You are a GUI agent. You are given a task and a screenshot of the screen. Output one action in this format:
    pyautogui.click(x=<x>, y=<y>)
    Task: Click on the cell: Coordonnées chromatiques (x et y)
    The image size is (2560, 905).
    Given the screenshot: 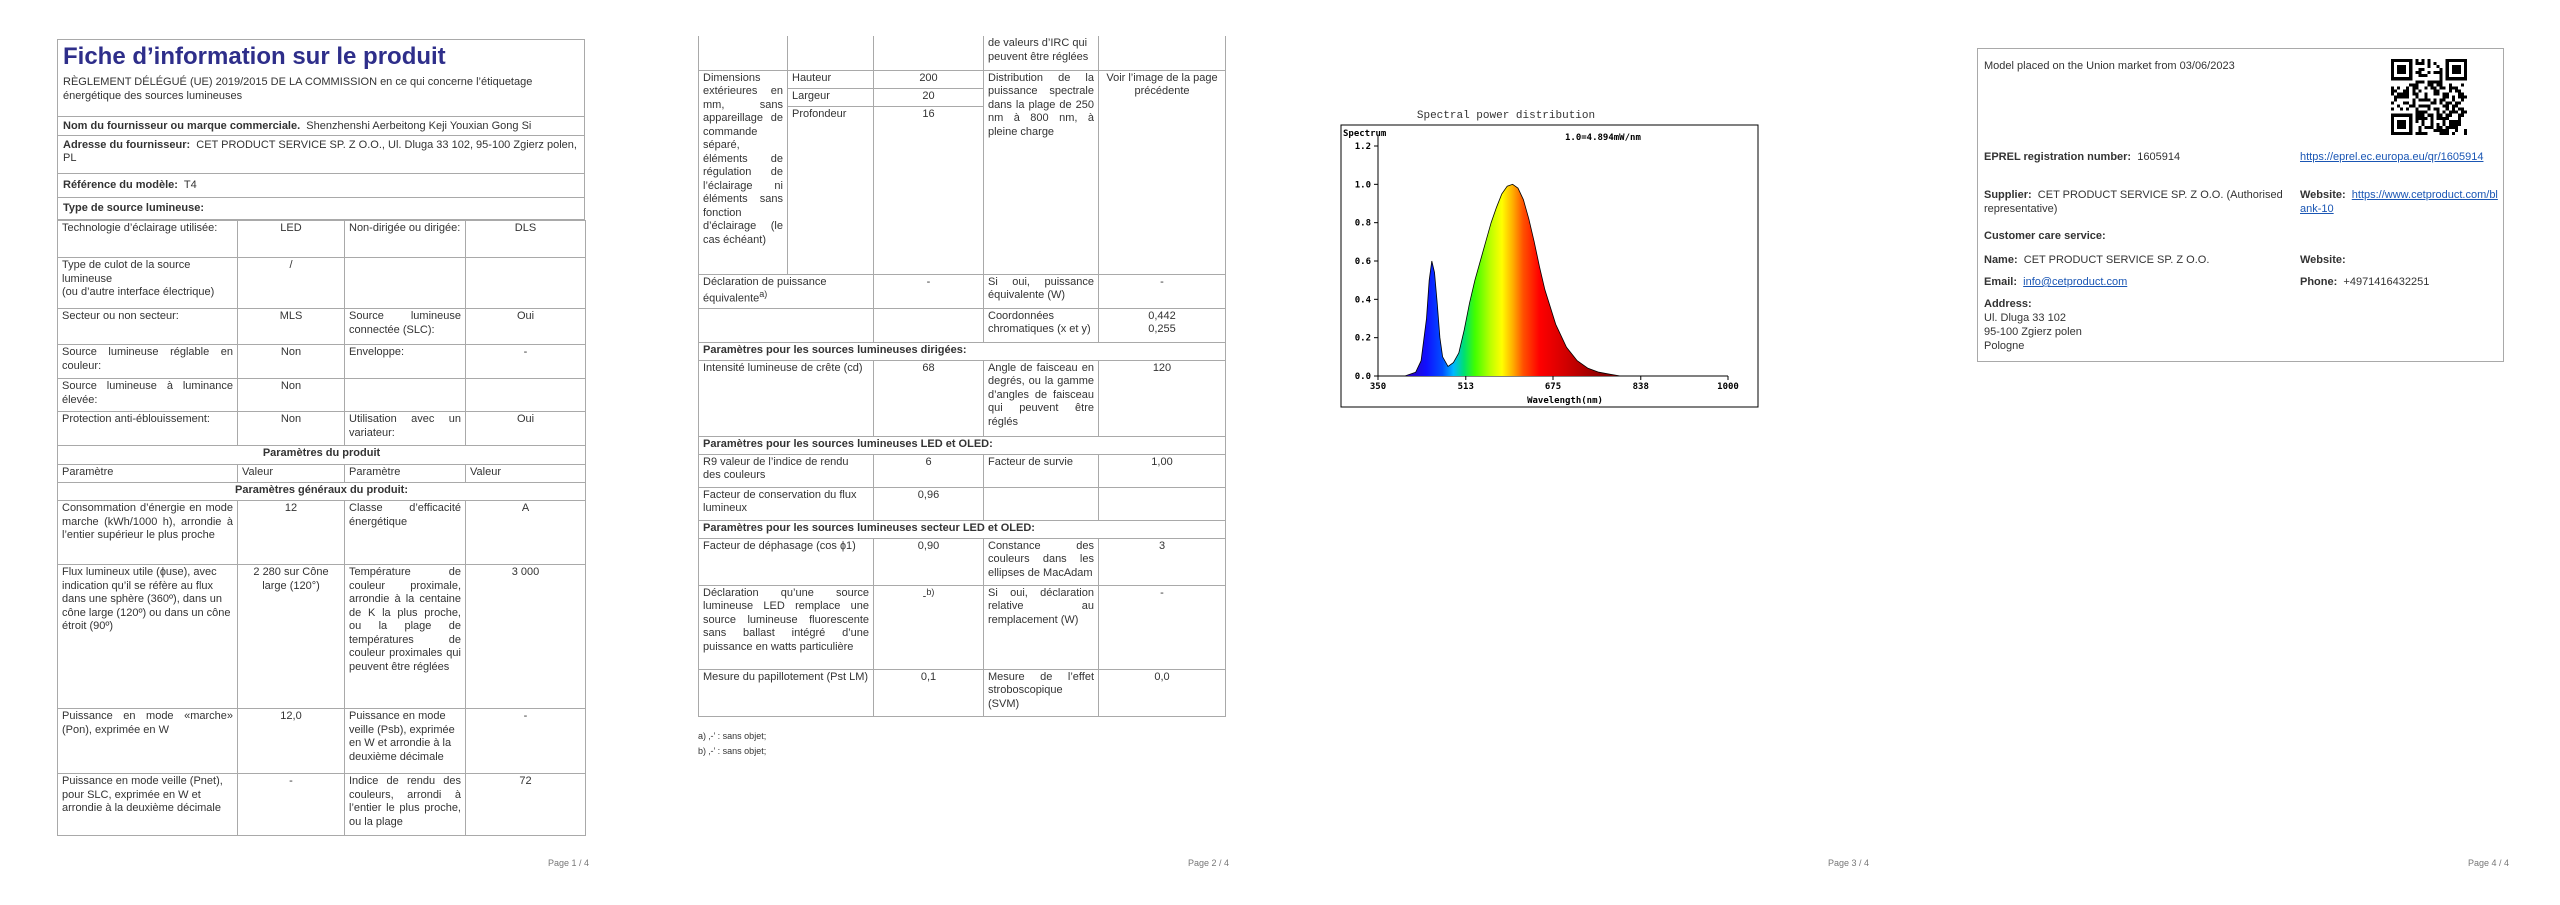 What is the action you would take?
    pyautogui.click(x=1041, y=325)
    